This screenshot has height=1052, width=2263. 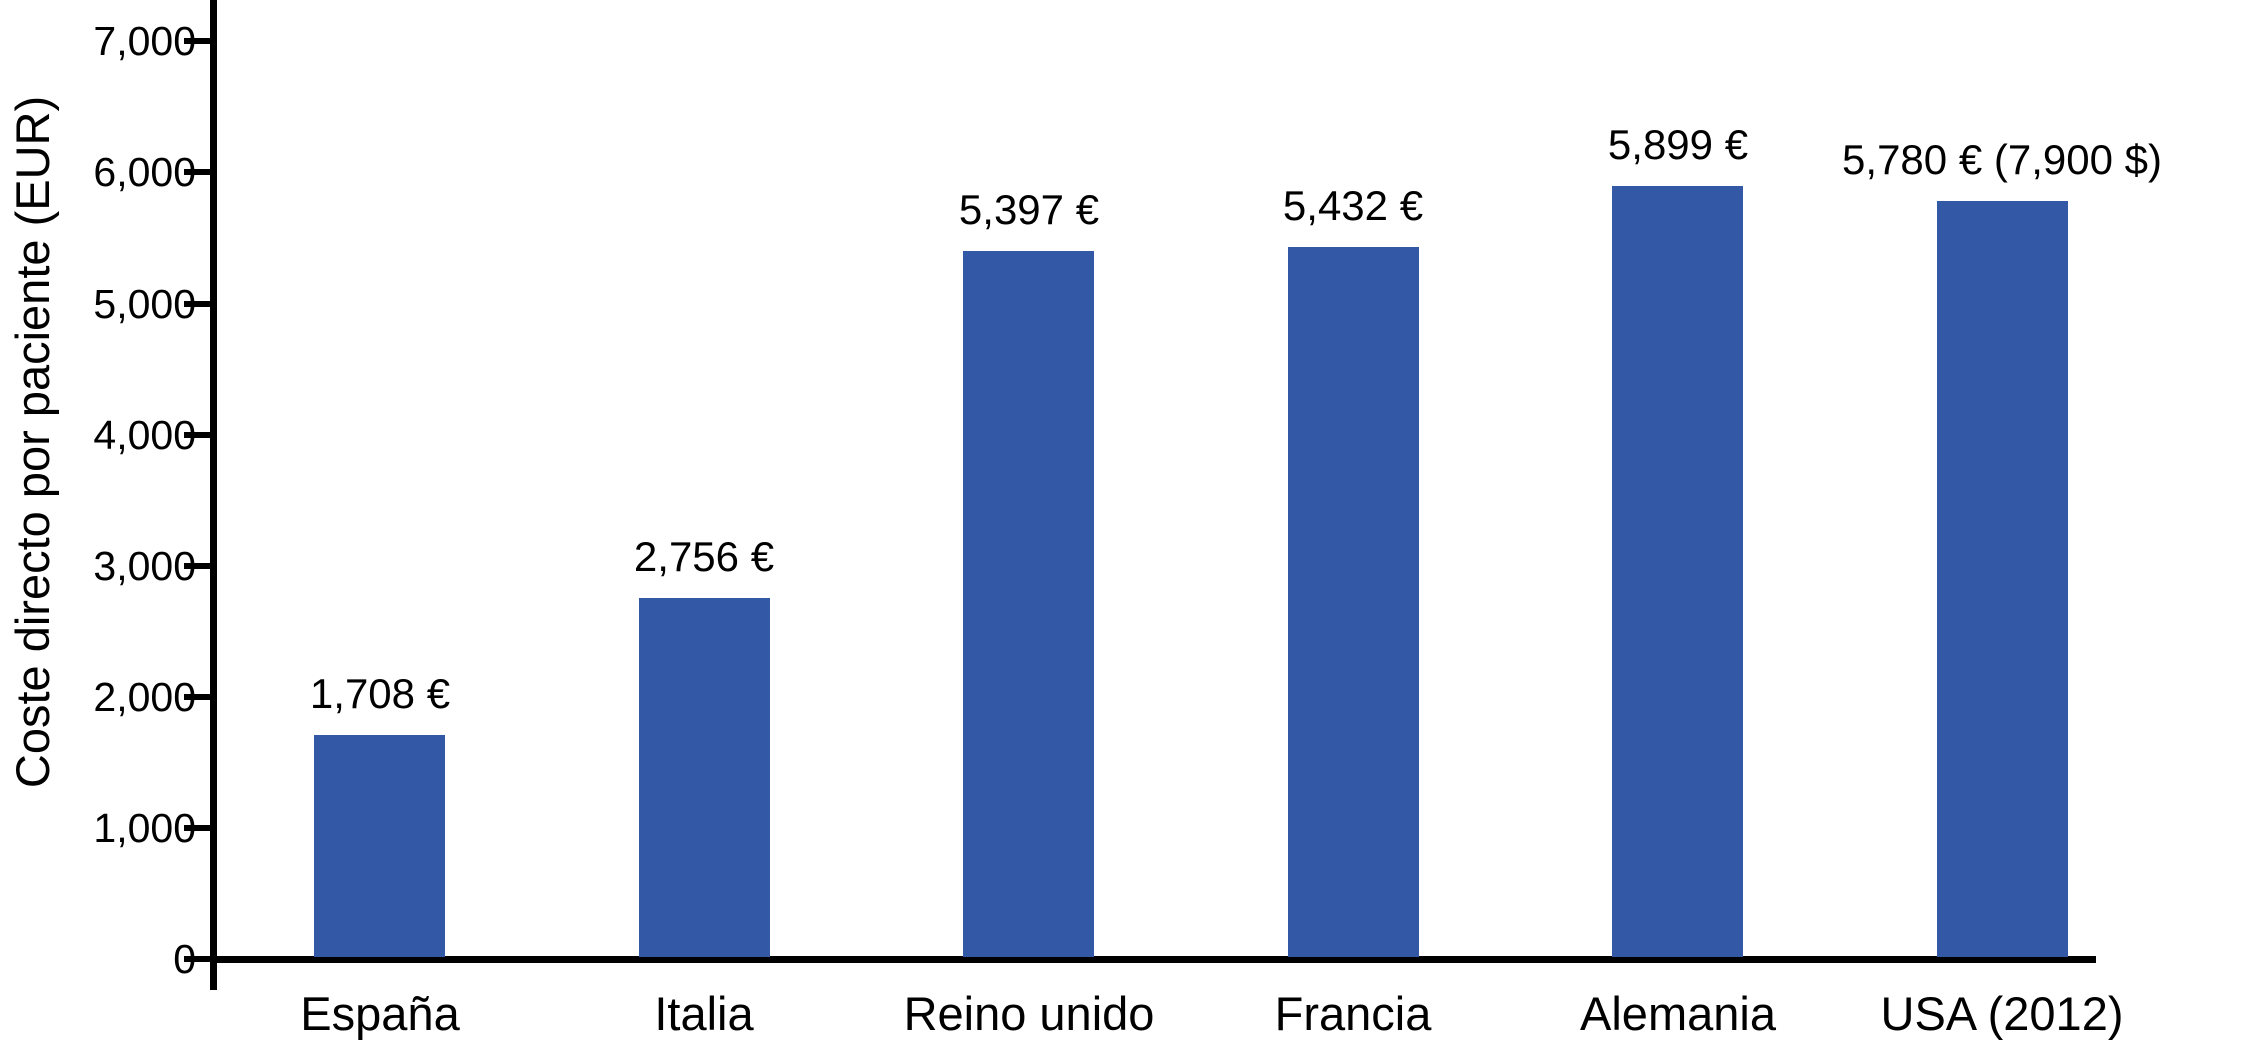 I want to click on bar-value-label: 5,432 €, so click(x=1353, y=205).